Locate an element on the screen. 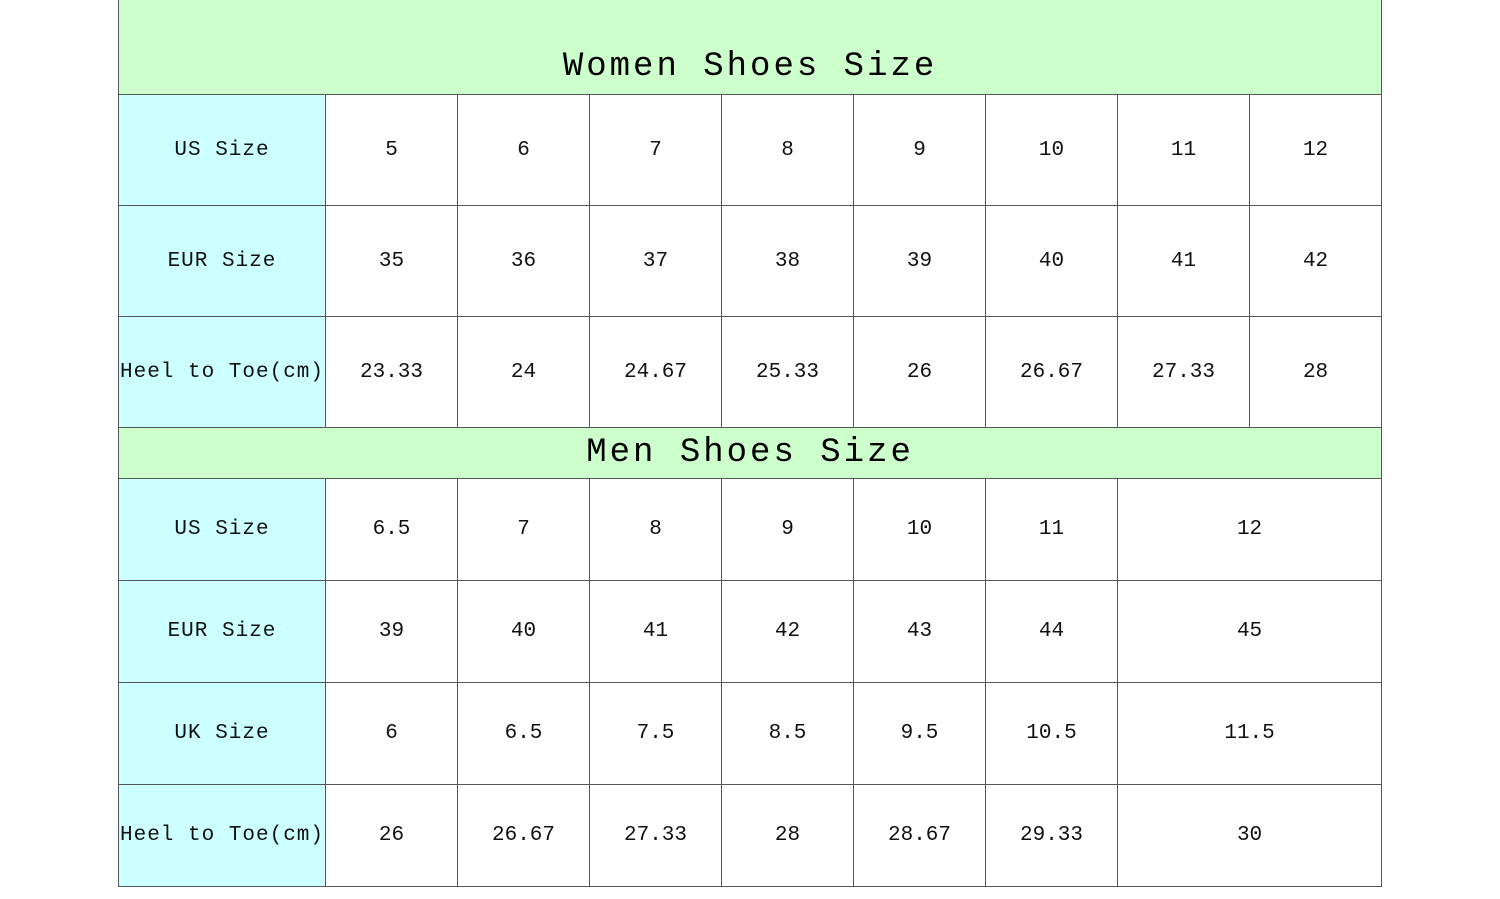 Image resolution: width=1500 pixels, height=899 pixels. size-cell: 23.33 is located at coordinates (391, 372).